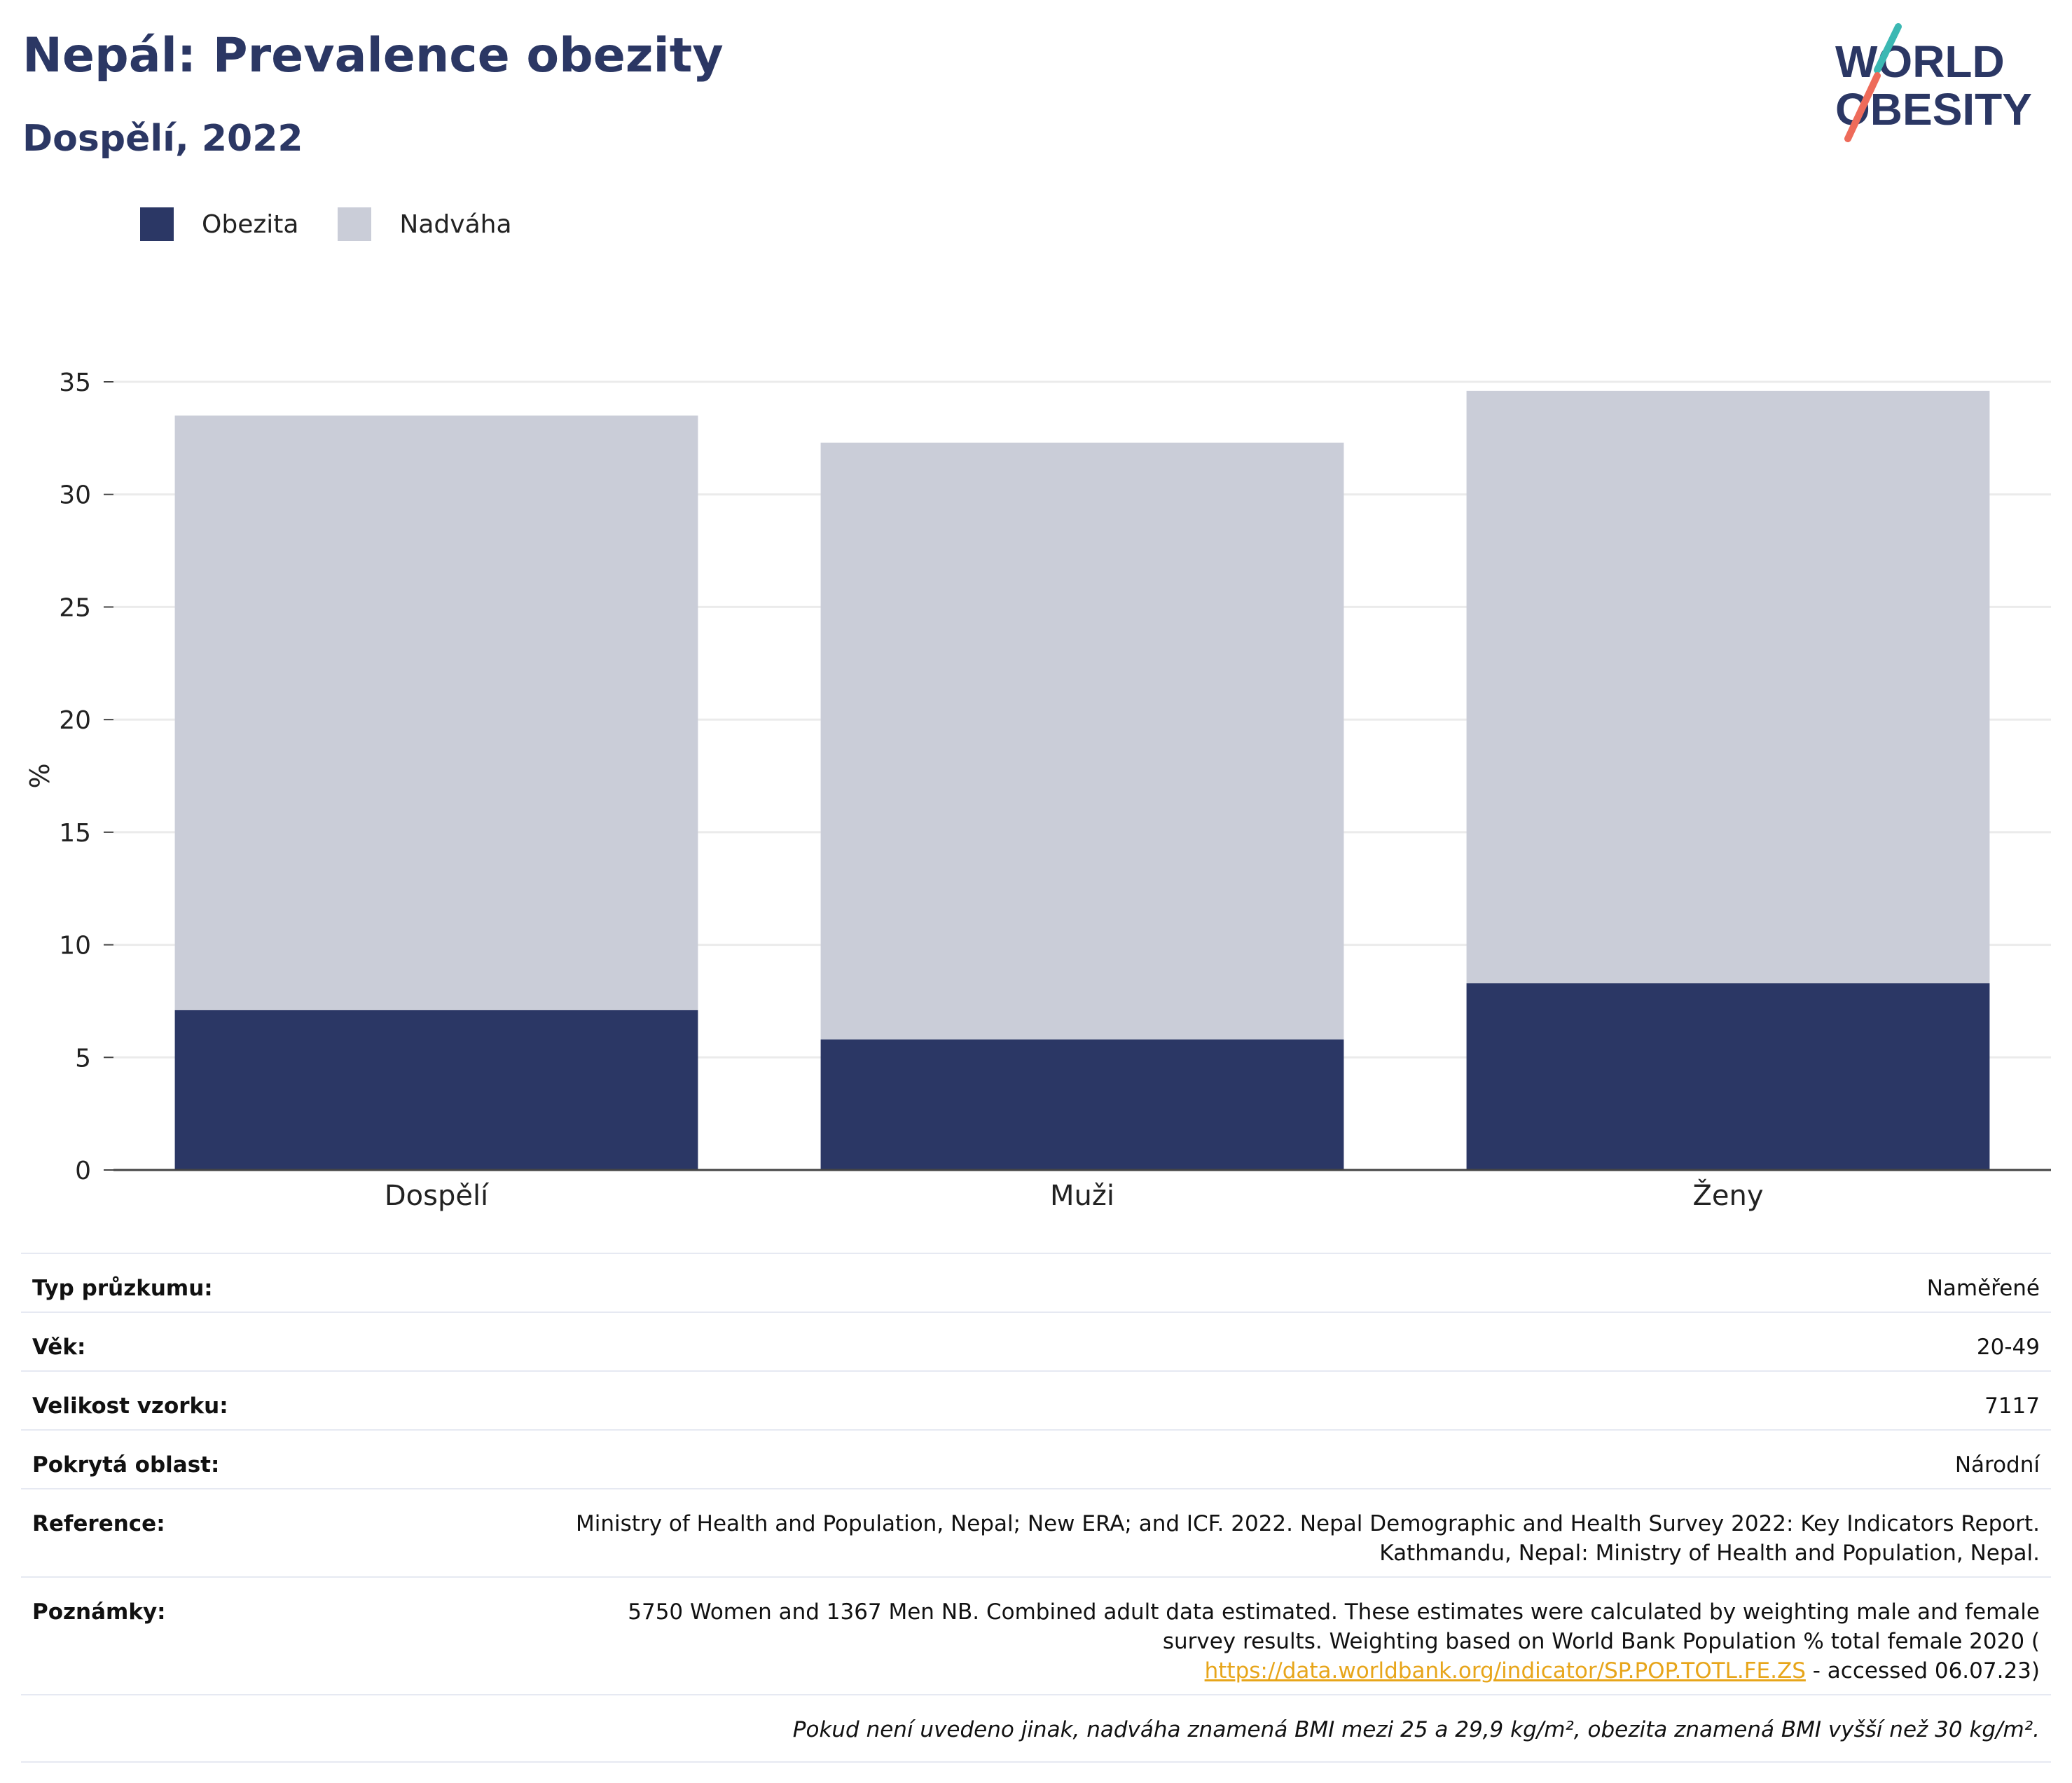 This screenshot has width=2072, height=1783. Describe the element at coordinates (1863, 107) in the screenshot. I see `logo-slash-coral` at that location.